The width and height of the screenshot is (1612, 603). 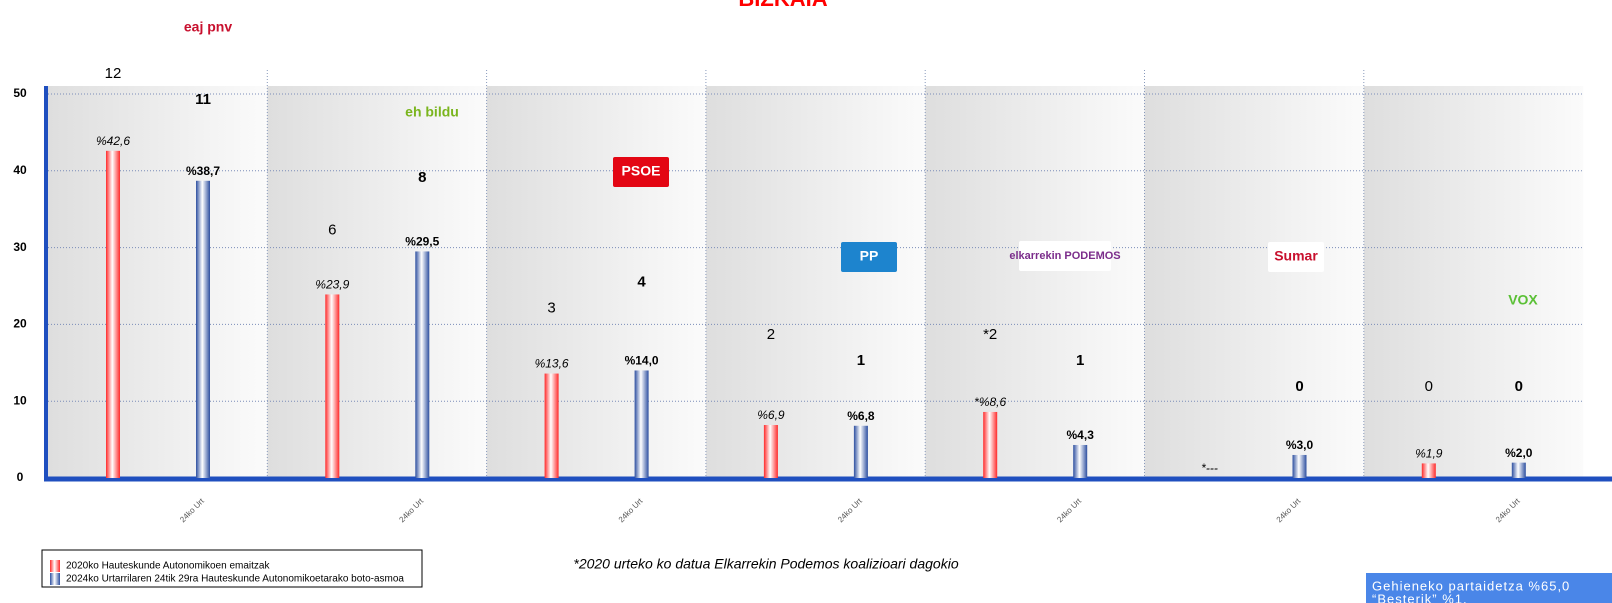 I want to click on party-logo: PSOE, so click(x=641, y=171).